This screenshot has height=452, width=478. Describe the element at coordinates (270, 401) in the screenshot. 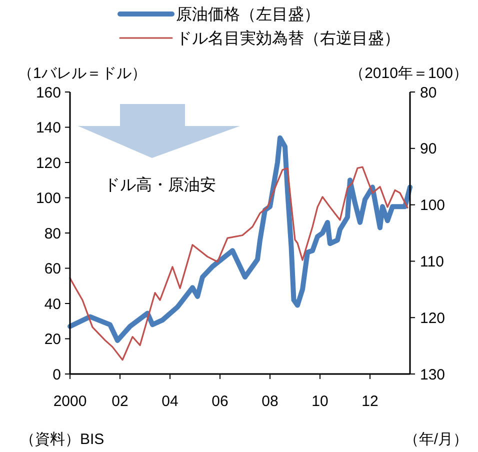

I see `x-tick-label: 08` at that location.